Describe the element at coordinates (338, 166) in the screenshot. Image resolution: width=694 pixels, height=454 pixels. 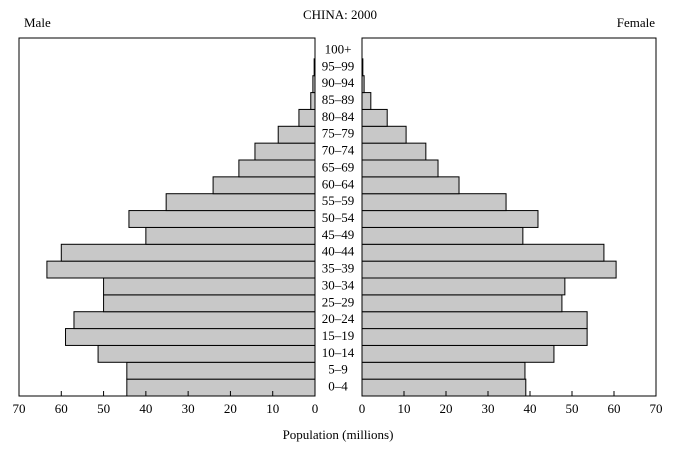
I see `age-label: 65–69` at that location.